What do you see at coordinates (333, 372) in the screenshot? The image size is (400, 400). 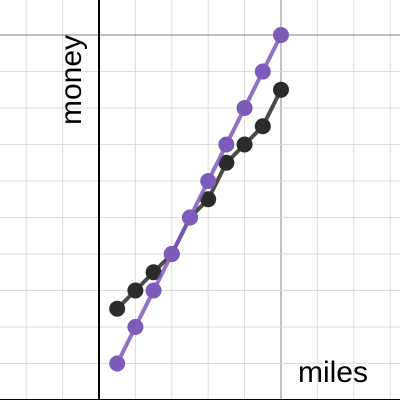 I see `x-axis-label: miles` at bounding box center [333, 372].